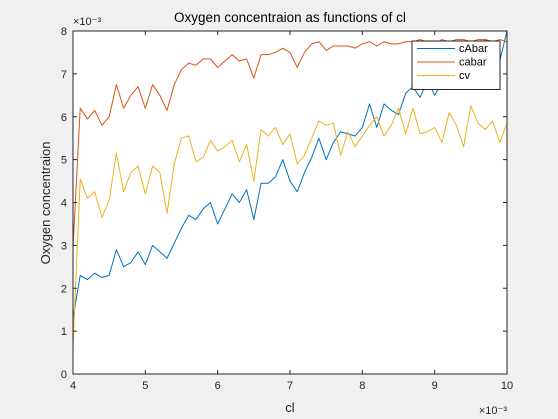 The height and width of the screenshot is (419, 558). What do you see at coordinates (87, 22) in the screenshot?
I see `y-exponent-label: ×10⁻³` at bounding box center [87, 22].